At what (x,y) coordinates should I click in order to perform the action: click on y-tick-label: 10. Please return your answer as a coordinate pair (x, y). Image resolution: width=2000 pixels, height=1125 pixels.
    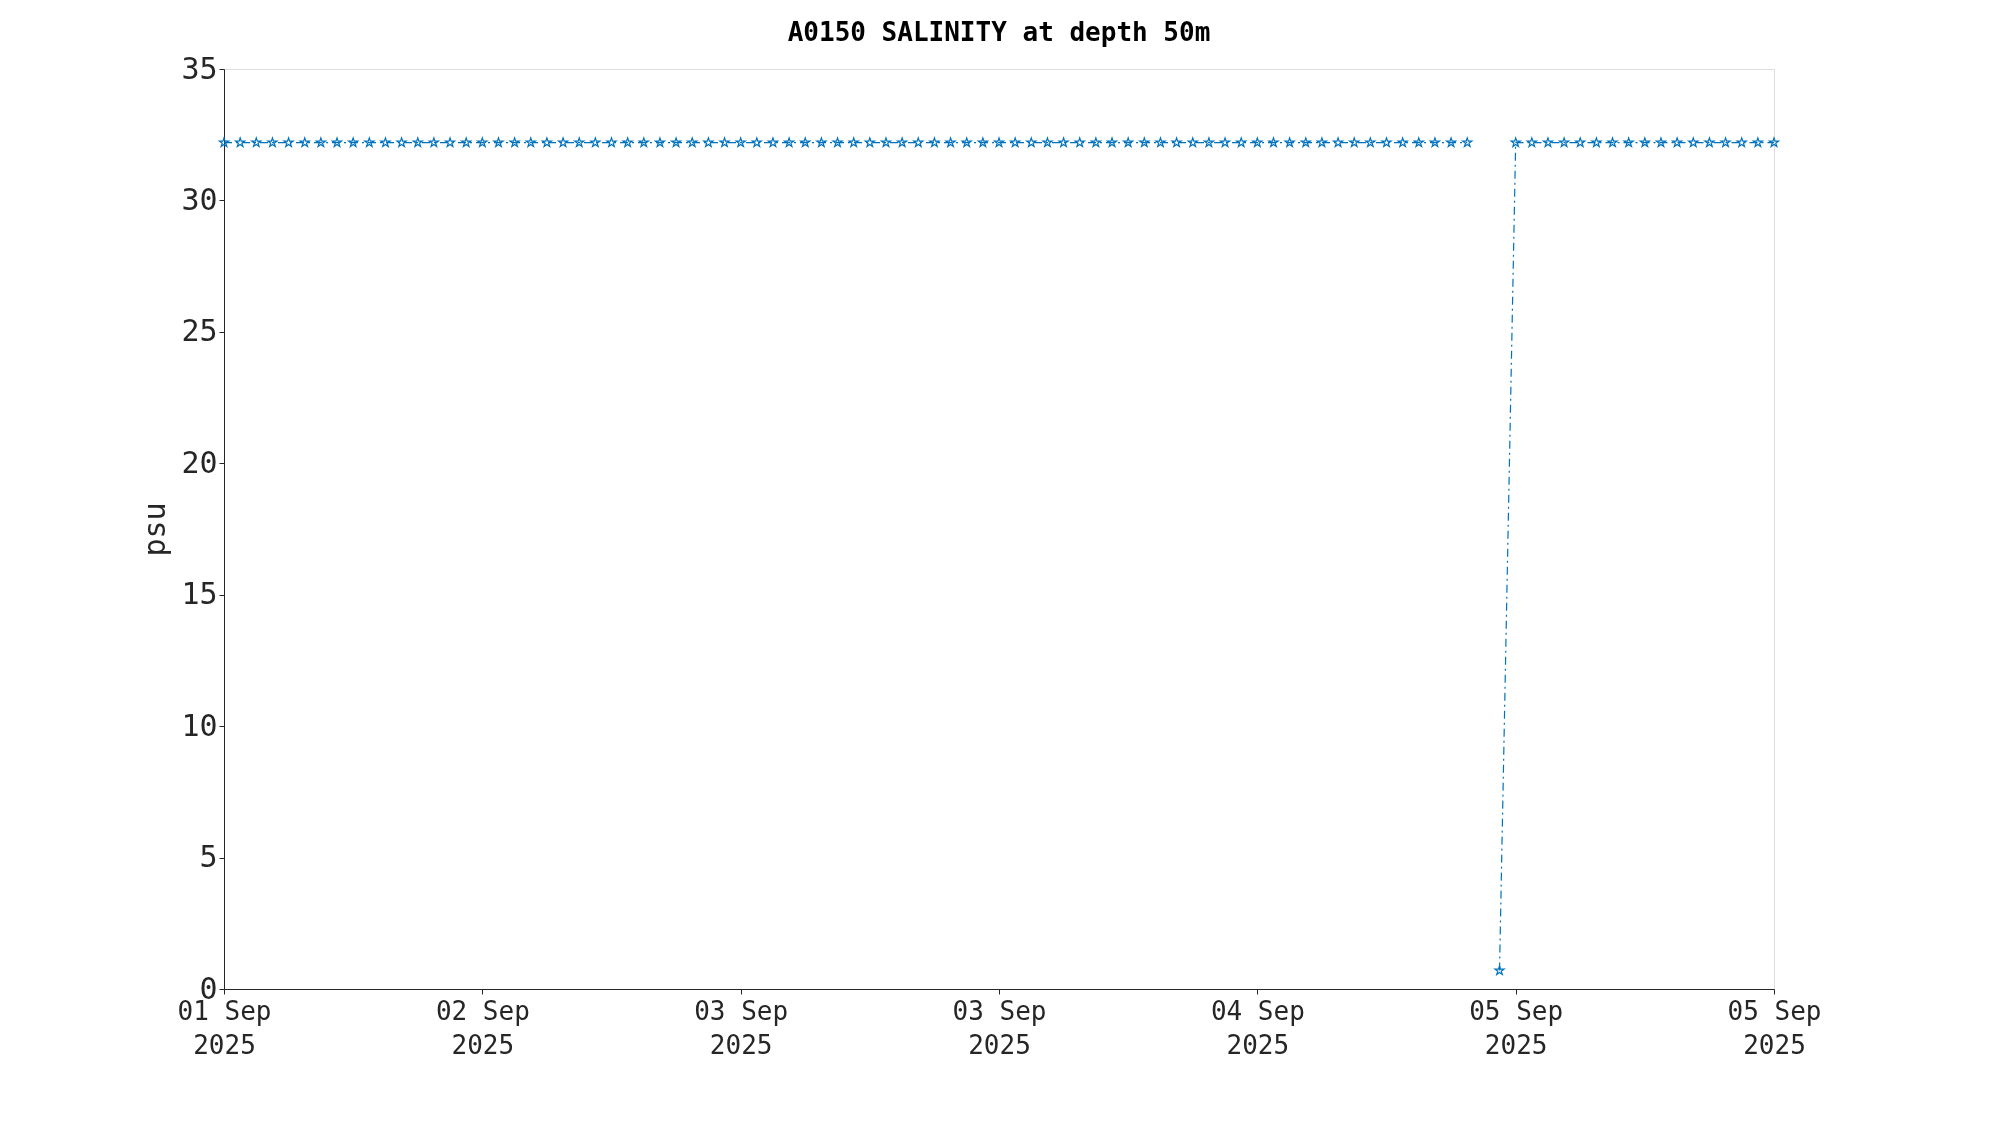
    Looking at the image, I should click on (199, 725).